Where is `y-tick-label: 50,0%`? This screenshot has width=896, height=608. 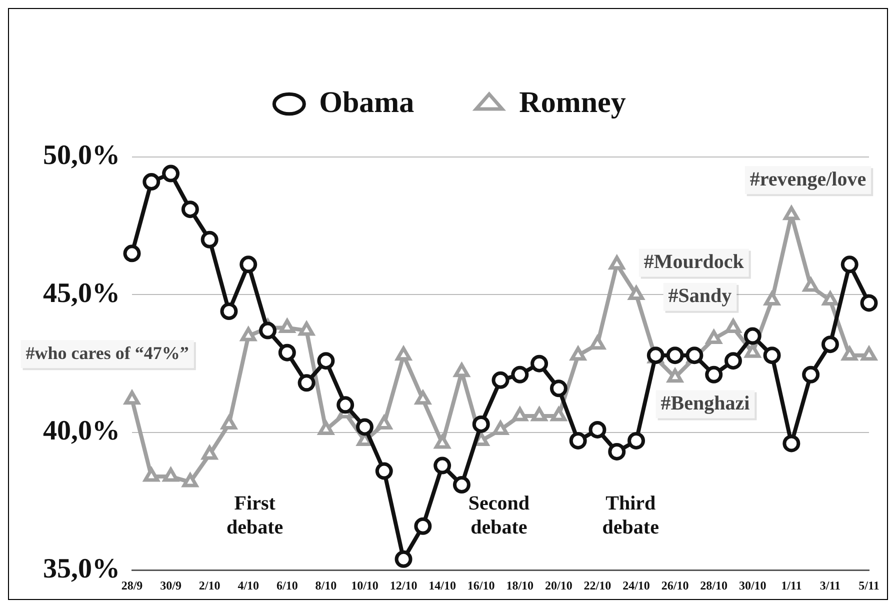 y-tick-label: 50,0% is located at coordinates (81, 156).